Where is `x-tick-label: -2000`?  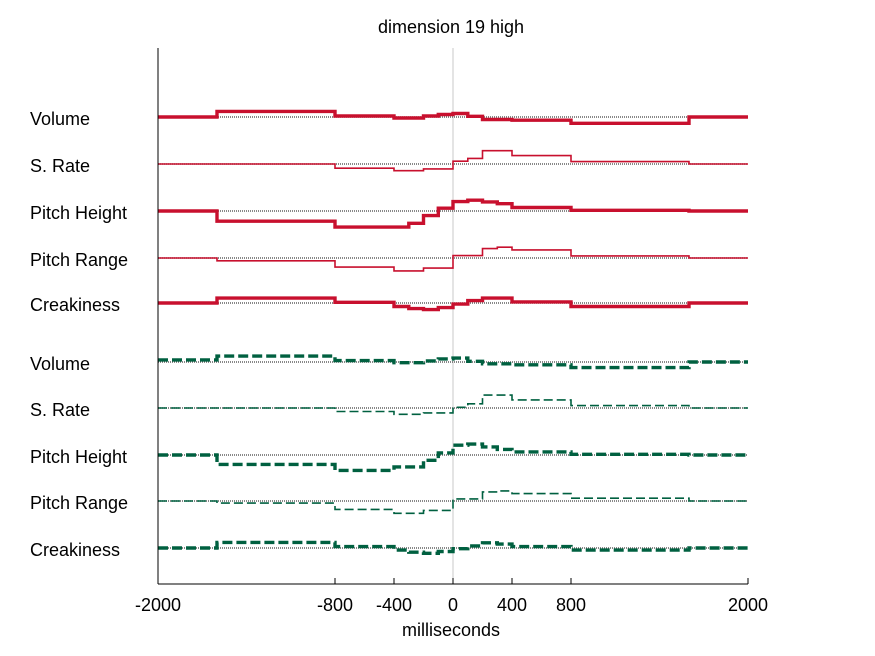 x-tick-label: -2000 is located at coordinates (158, 605).